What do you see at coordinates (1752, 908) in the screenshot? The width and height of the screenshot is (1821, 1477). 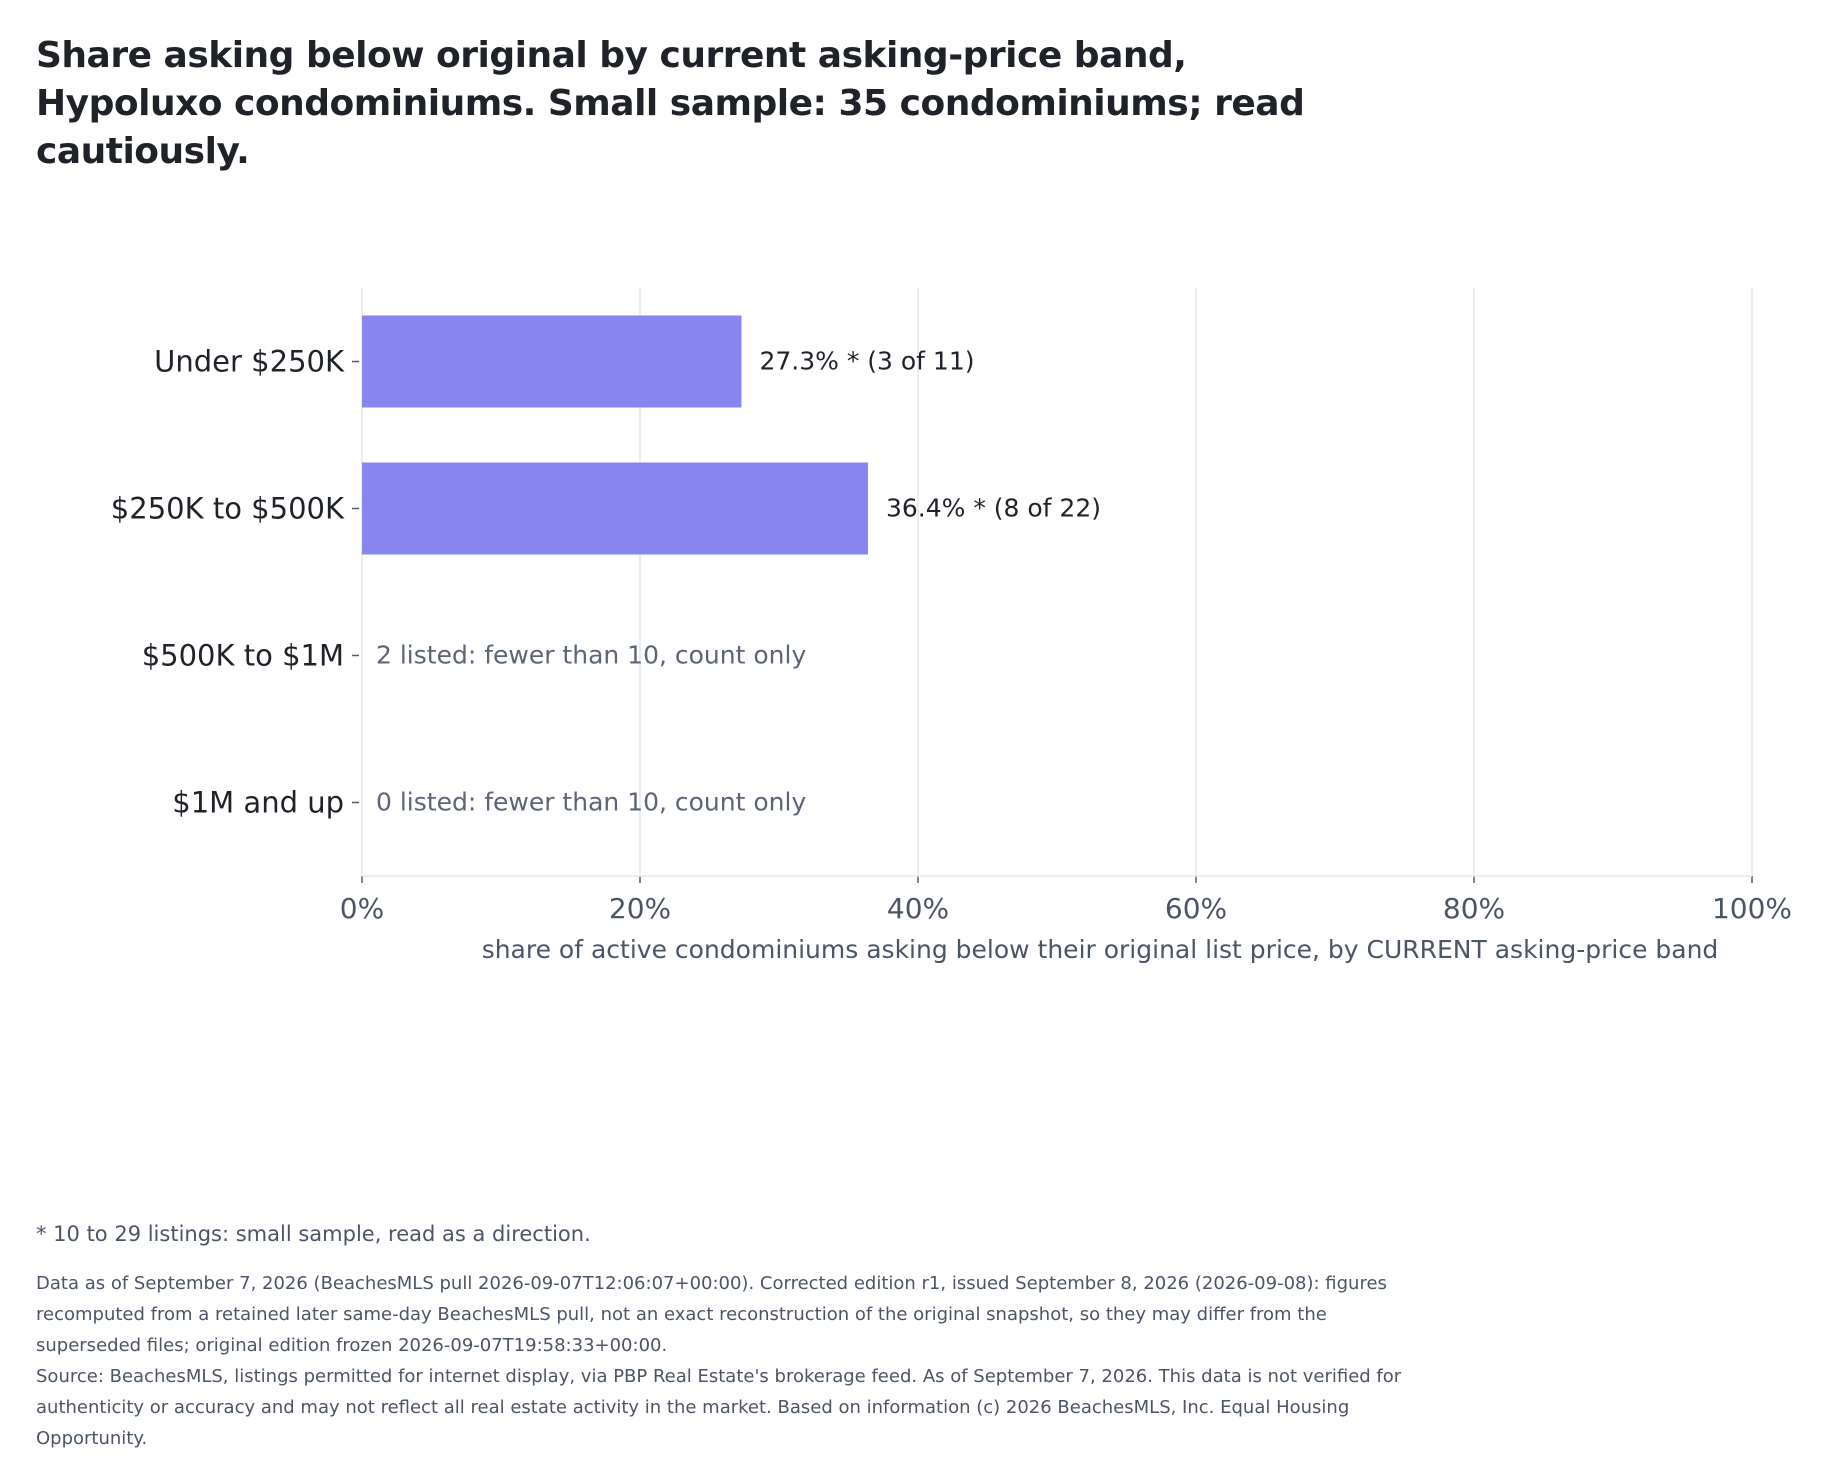 I see `x-tick-label: 100%` at bounding box center [1752, 908].